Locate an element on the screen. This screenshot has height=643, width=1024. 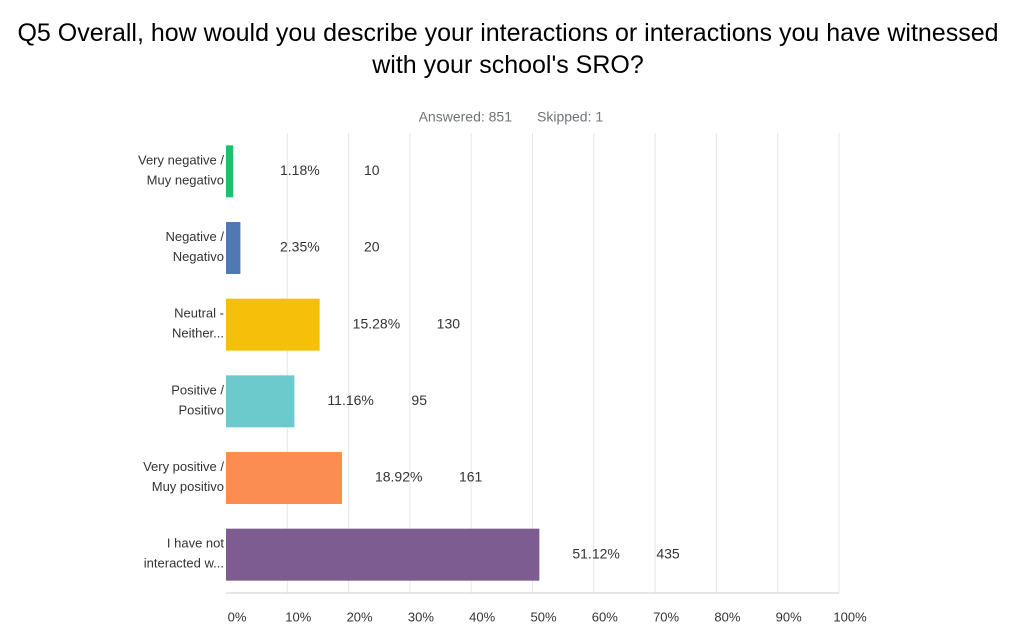
x-tick-label: 60% is located at coordinates (605, 616).